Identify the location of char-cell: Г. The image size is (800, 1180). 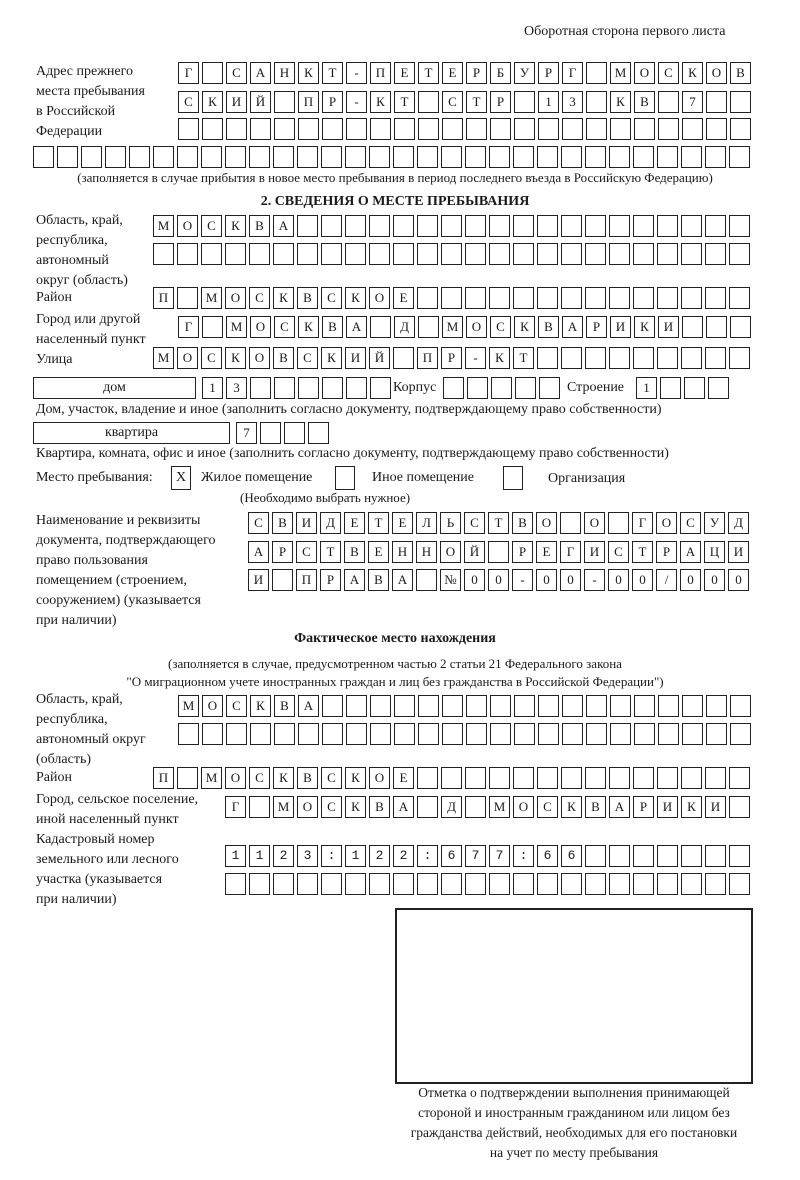
(570, 552).